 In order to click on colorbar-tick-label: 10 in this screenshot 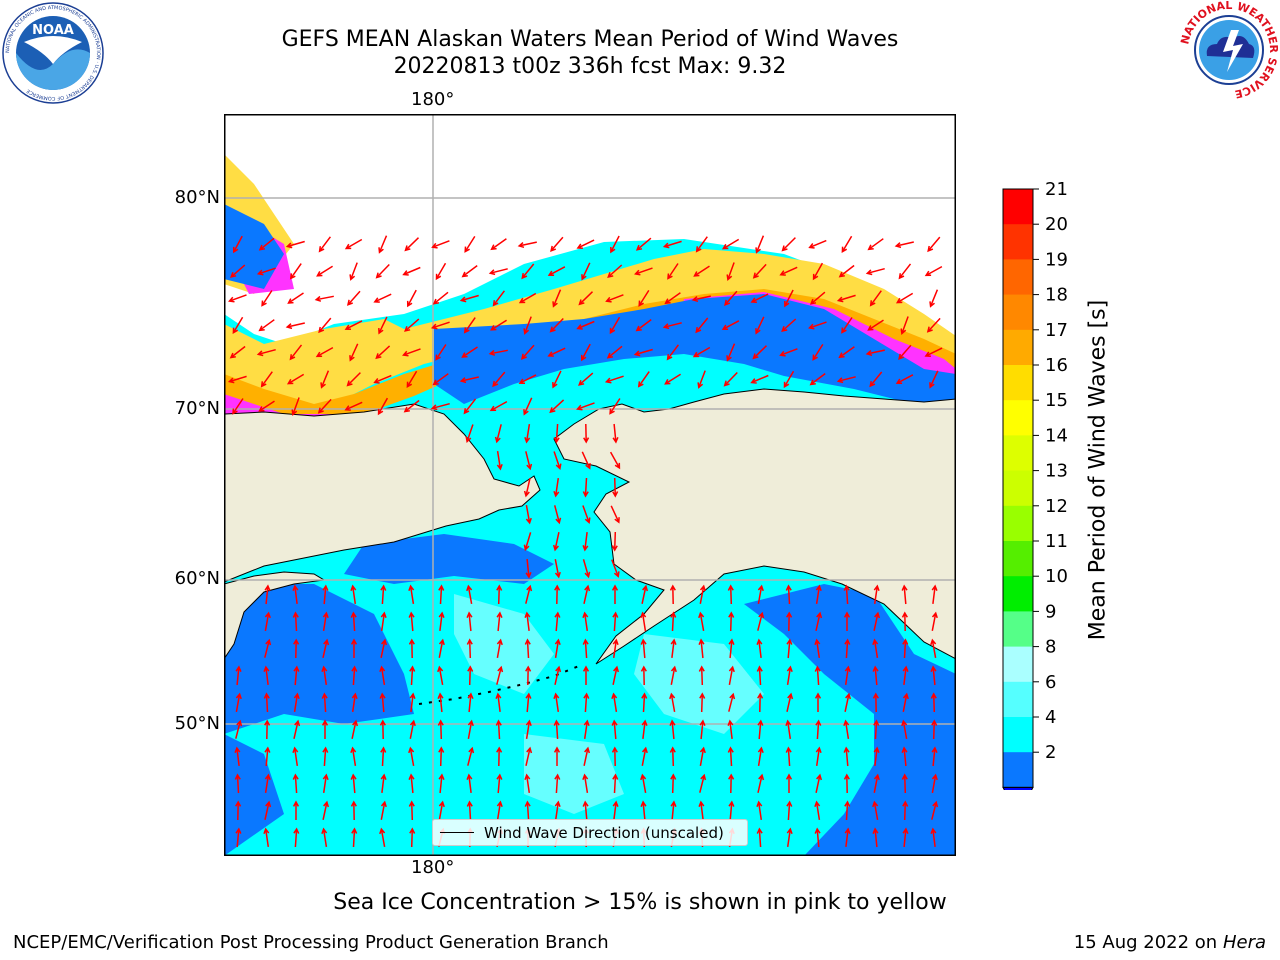, I will do `click(1056, 576)`.